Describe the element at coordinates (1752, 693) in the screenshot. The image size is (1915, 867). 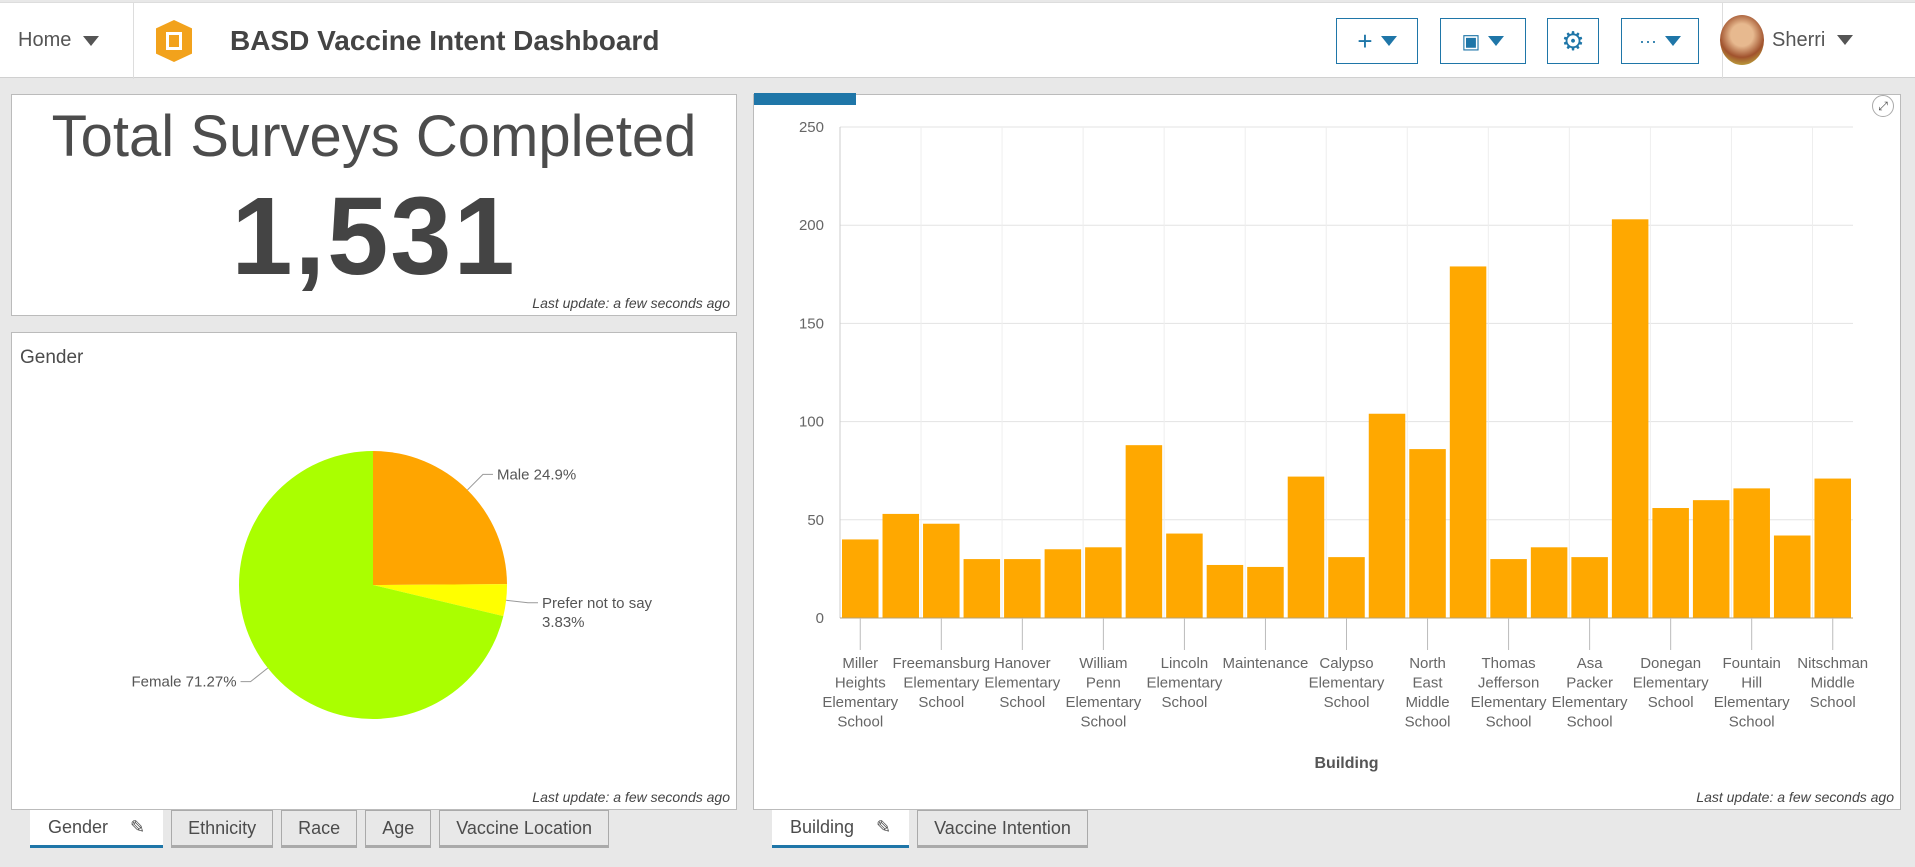
I see `x-tick-label: Fountain Hill Elementary School` at that location.